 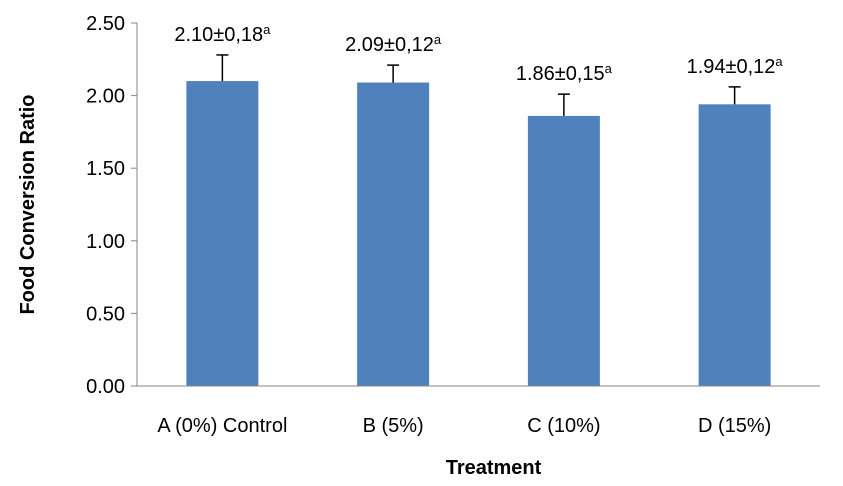 I want to click on category-label: A (0%) Control, so click(x=222, y=426).